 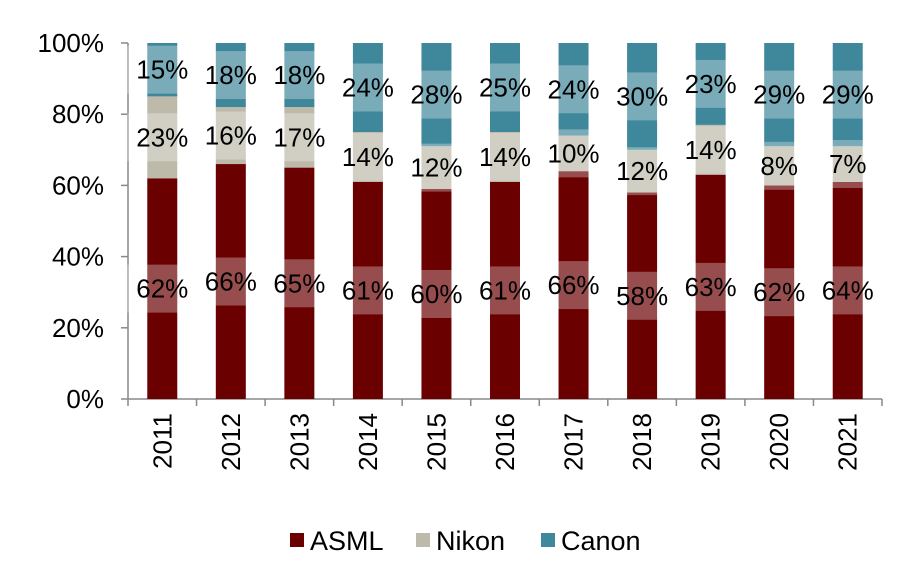 I want to click on bar-nikon-2011, so click(x=162, y=137).